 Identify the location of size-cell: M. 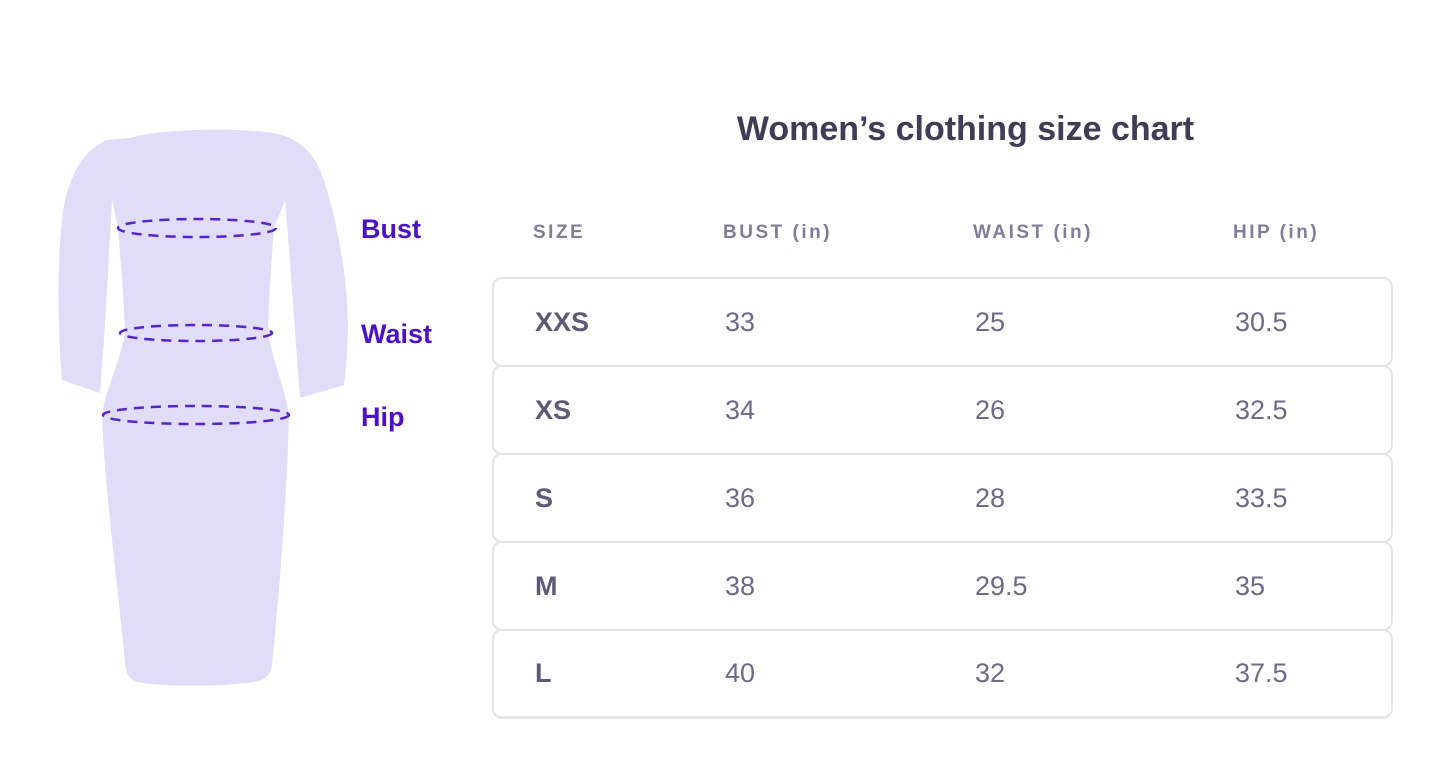
(546, 585).